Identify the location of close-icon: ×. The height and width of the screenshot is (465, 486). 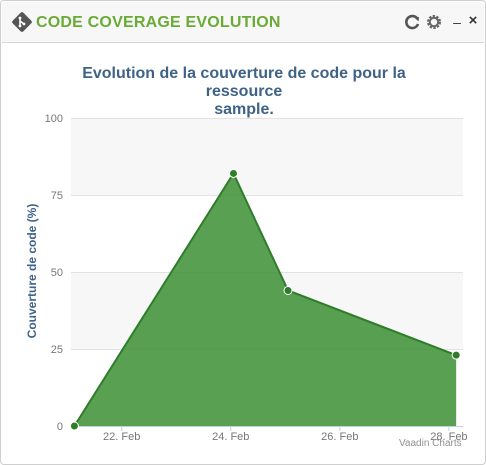
(473, 20).